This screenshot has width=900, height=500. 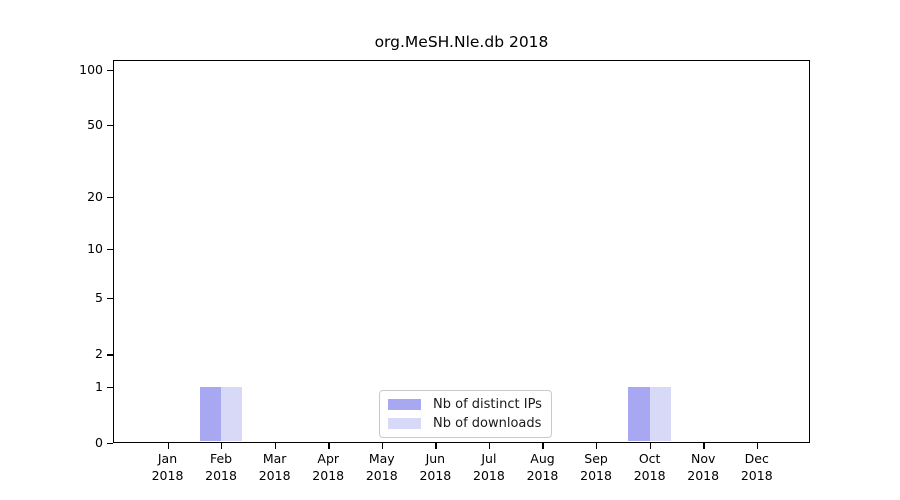 I want to click on legend-row: Nb of distinct IPs, so click(x=465, y=404).